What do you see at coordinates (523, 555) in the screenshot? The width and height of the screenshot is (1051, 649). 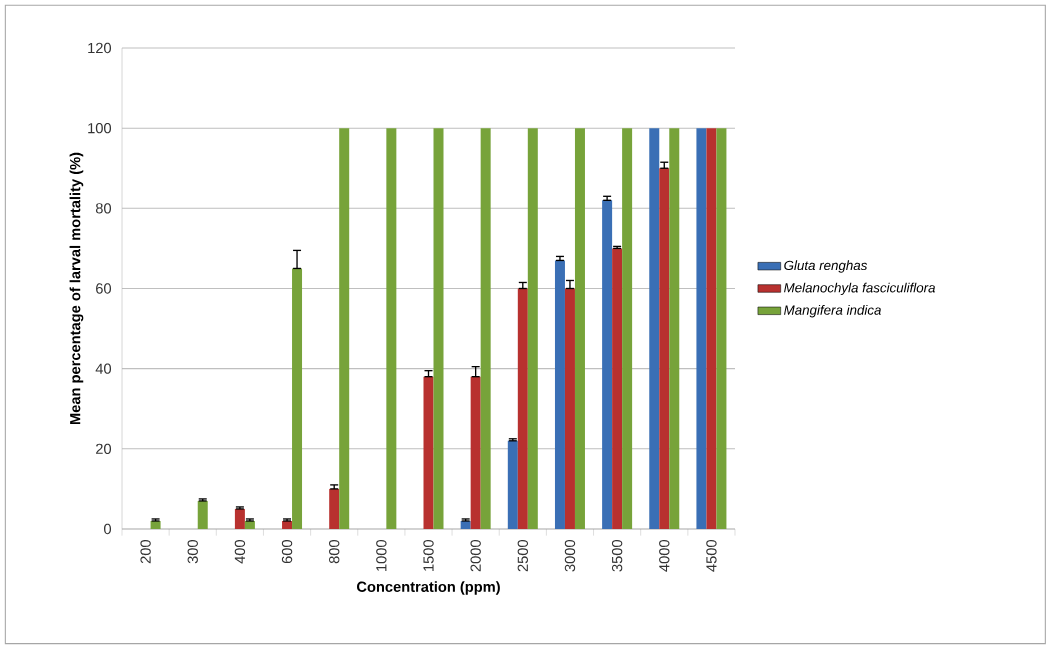 I see `x-tick-label: 2500` at bounding box center [523, 555].